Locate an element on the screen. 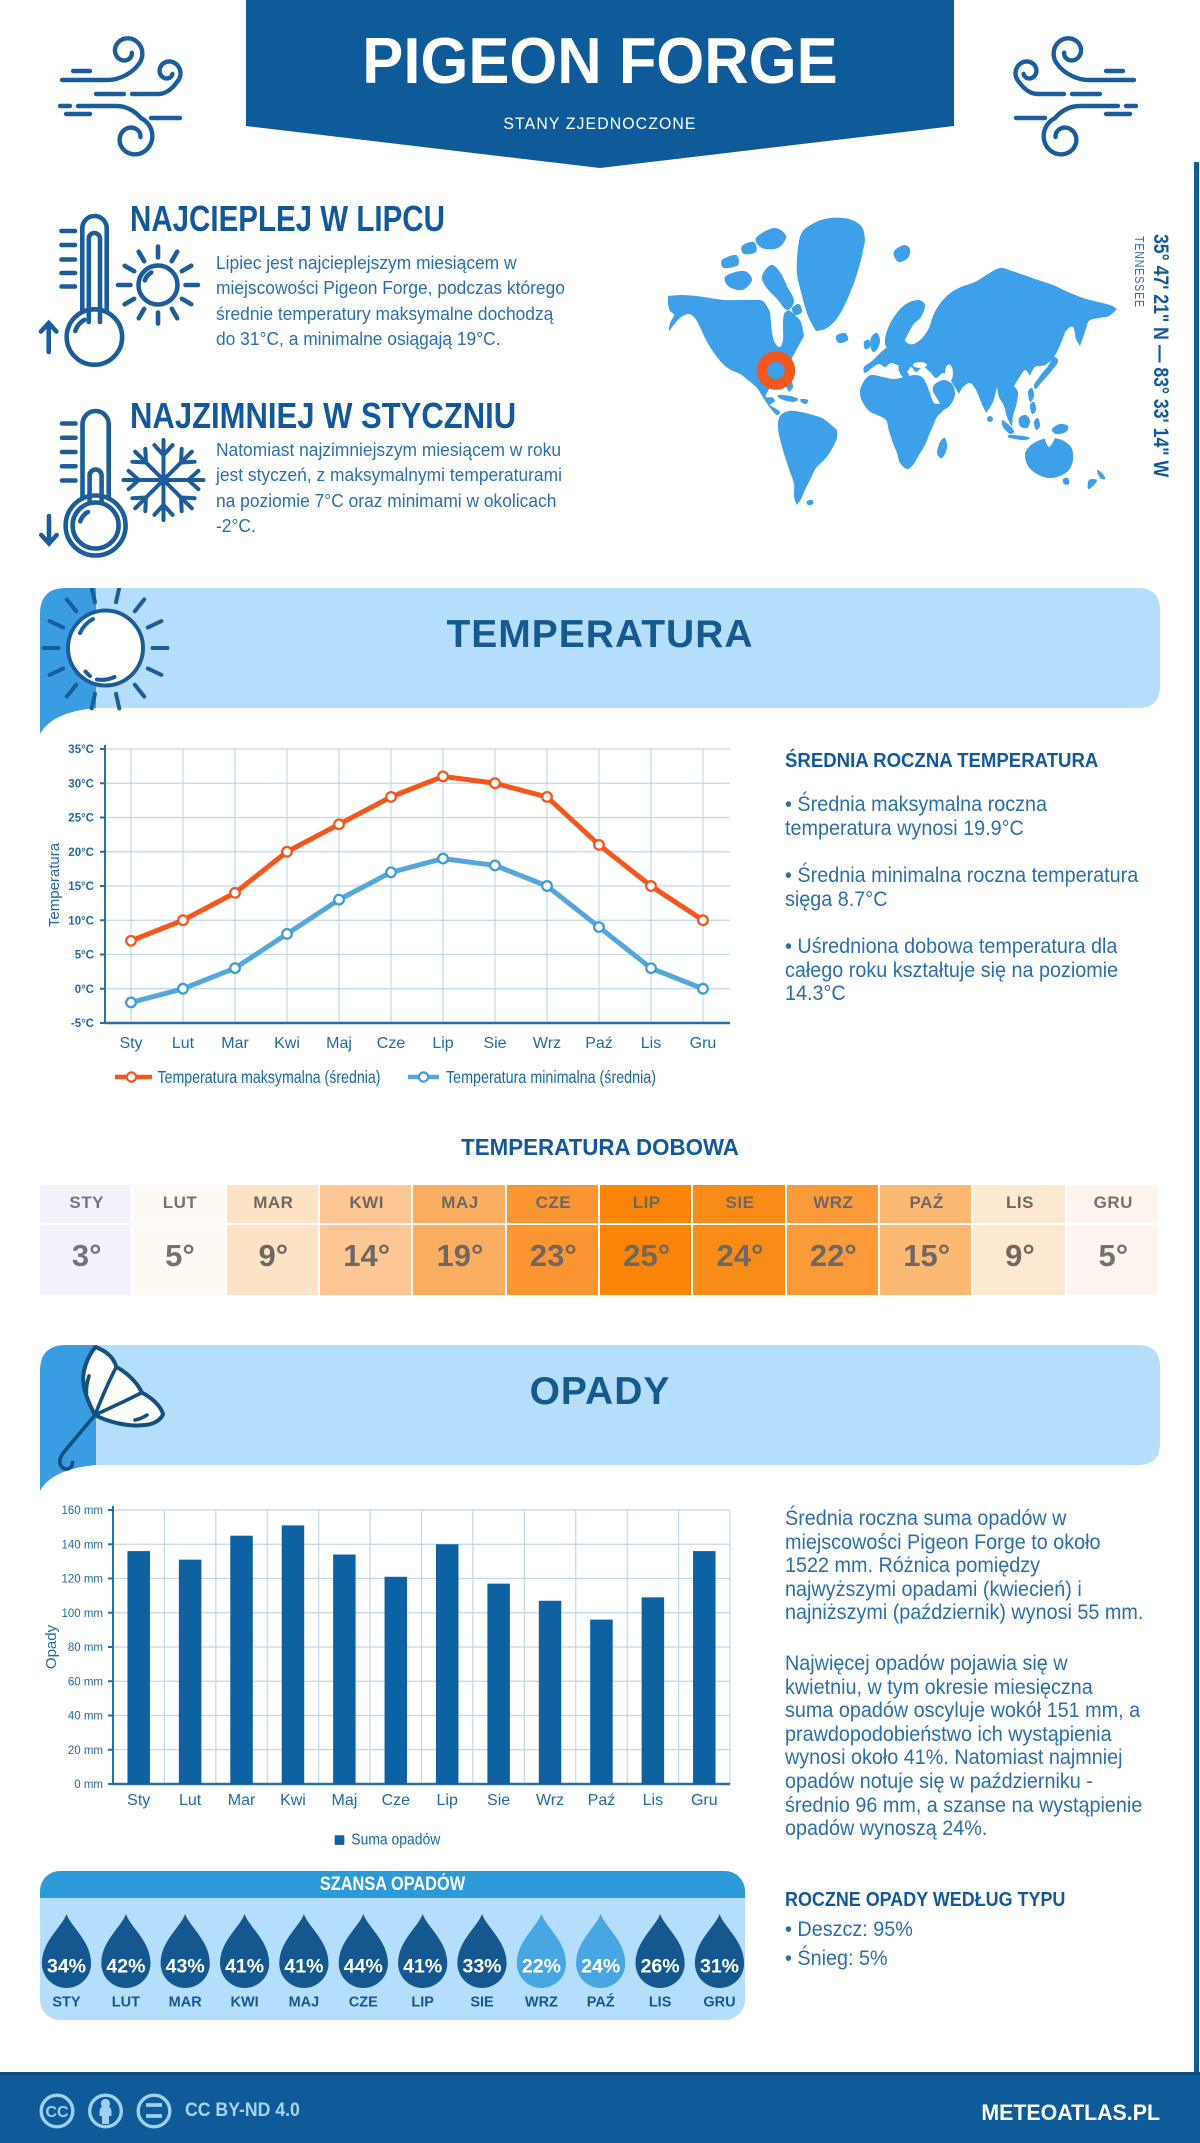 Image resolution: width=1200 pixels, height=2143 pixels. svg-text: 80 mm is located at coordinates (85, 1648).